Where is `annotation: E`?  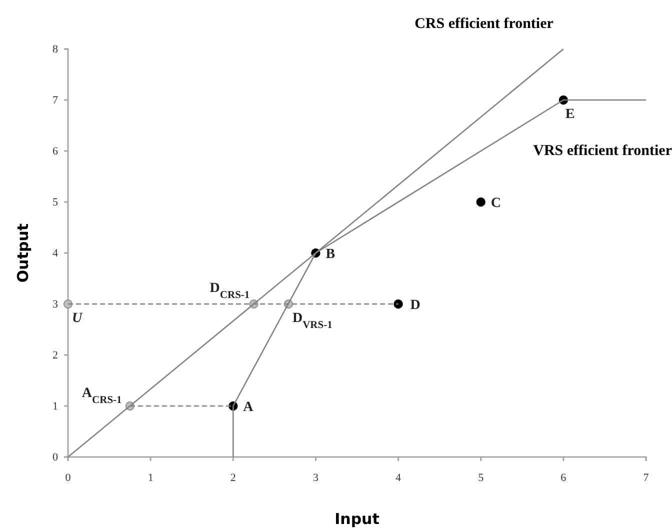
annotation: E is located at coordinates (570, 114).